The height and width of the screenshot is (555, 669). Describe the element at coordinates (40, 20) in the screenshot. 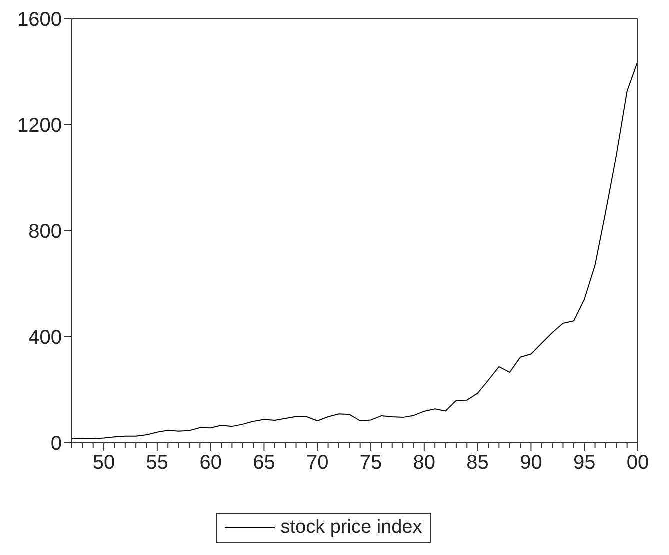

I see `y-tick-label: 1600` at that location.